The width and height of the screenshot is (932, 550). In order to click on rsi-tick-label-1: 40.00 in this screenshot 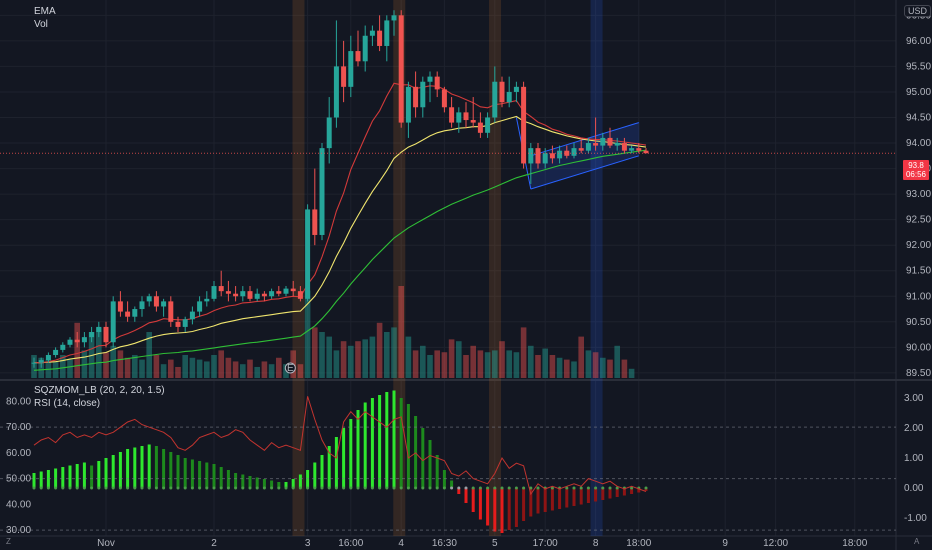, I will do `click(18, 504)`.